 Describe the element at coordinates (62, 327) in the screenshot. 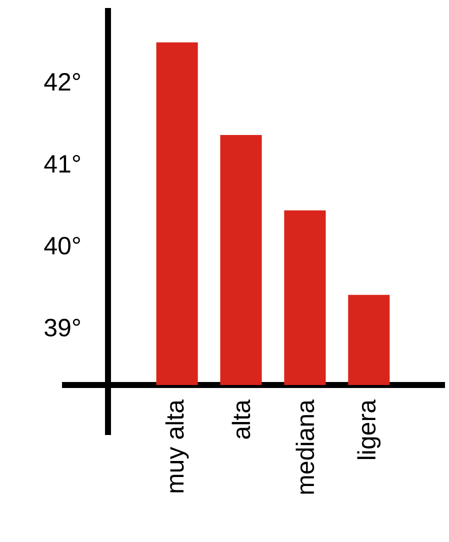

I see `y-tick-label: 39°` at that location.